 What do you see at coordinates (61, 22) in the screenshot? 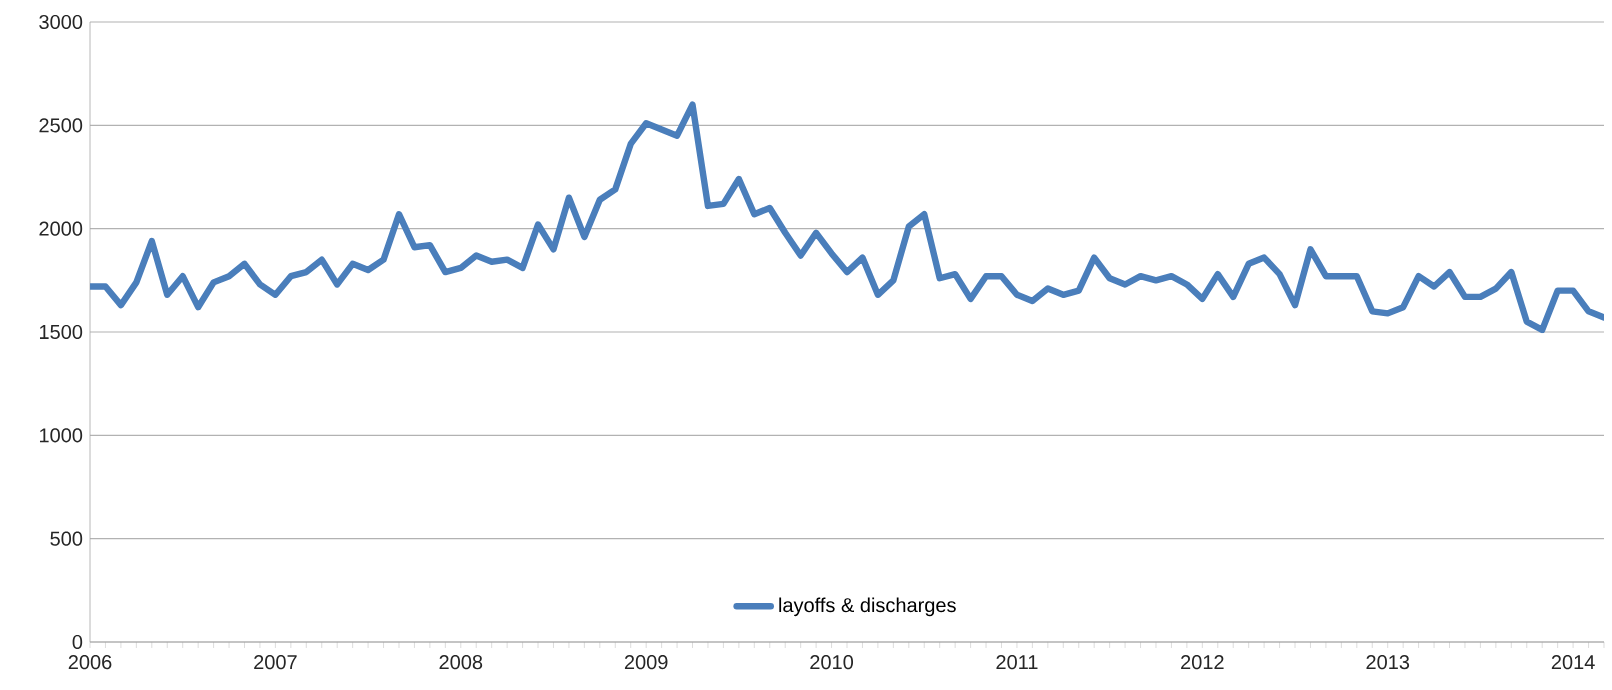
I see `y-tick-label: 3000` at bounding box center [61, 22].